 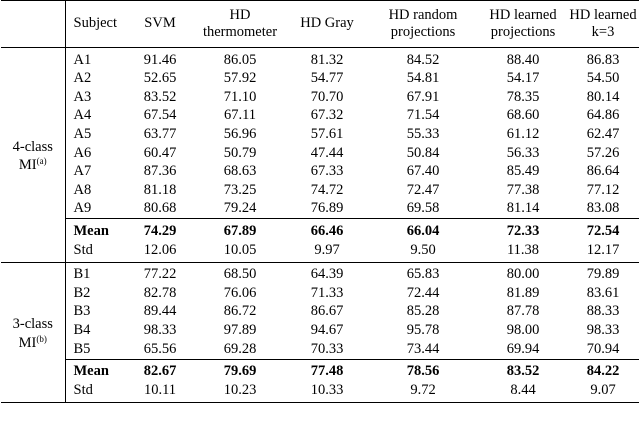 I want to click on value-cell: 71.33, so click(x=327, y=292).